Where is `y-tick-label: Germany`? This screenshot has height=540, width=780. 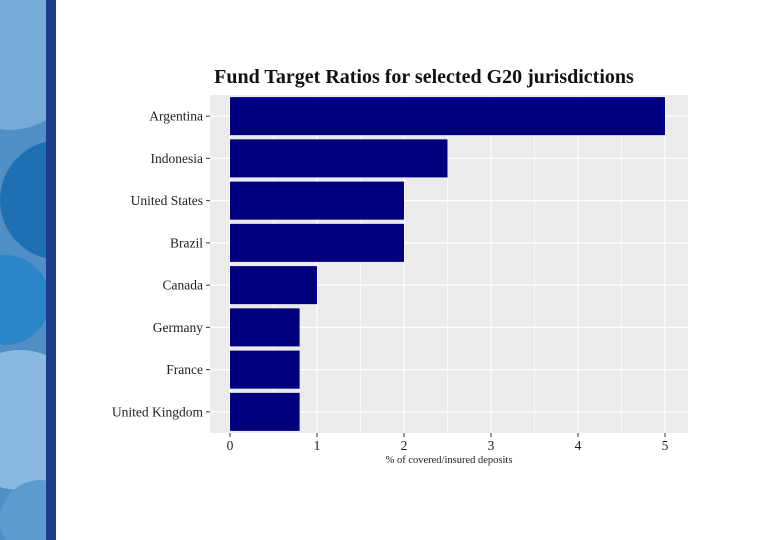
y-tick-label: Germany is located at coordinates (178, 327).